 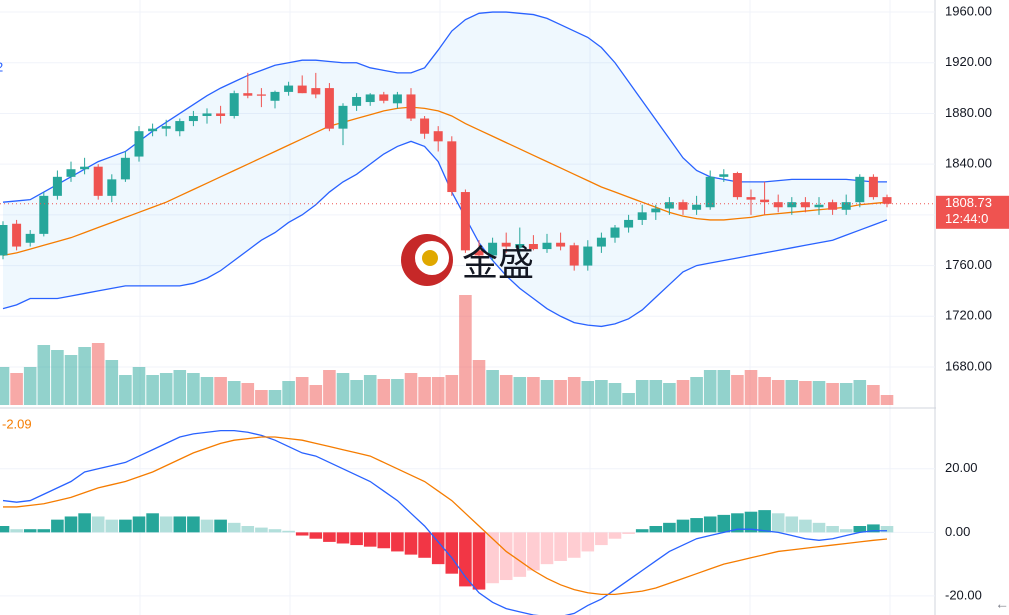 I want to click on y-tick-label: 1960.00, so click(x=968, y=10).